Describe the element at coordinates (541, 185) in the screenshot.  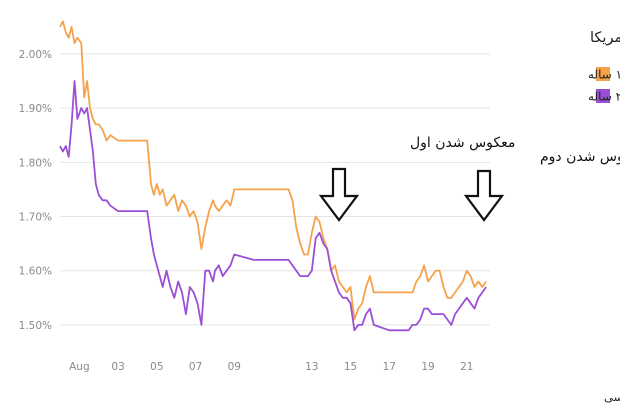
I see `annotation-second-inversion: معکوس شدن دوم` at that location.